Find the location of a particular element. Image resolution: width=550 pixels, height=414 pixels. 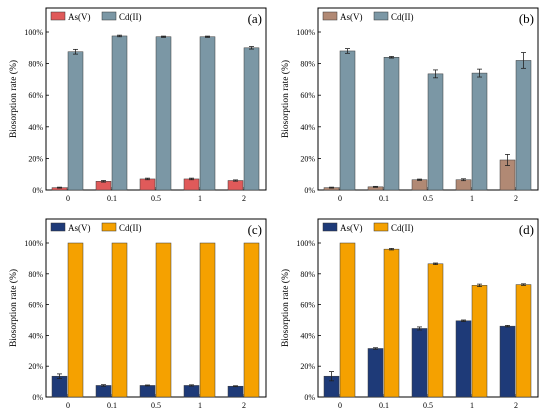

panel-label: (c) is located at coordinates (255, 229).